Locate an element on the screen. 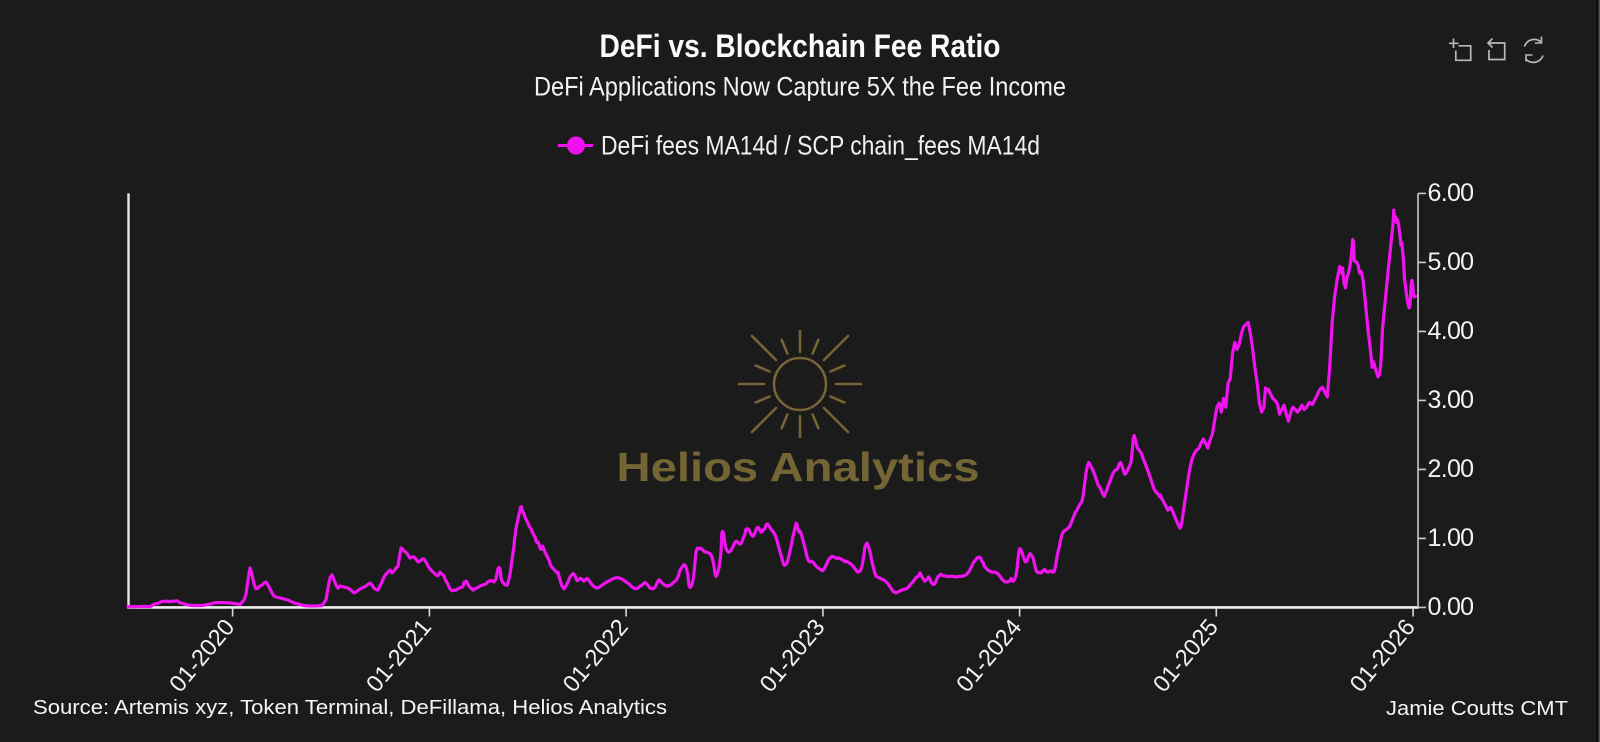  svg-text: 4.00 is located at coordinates (1451, 331).